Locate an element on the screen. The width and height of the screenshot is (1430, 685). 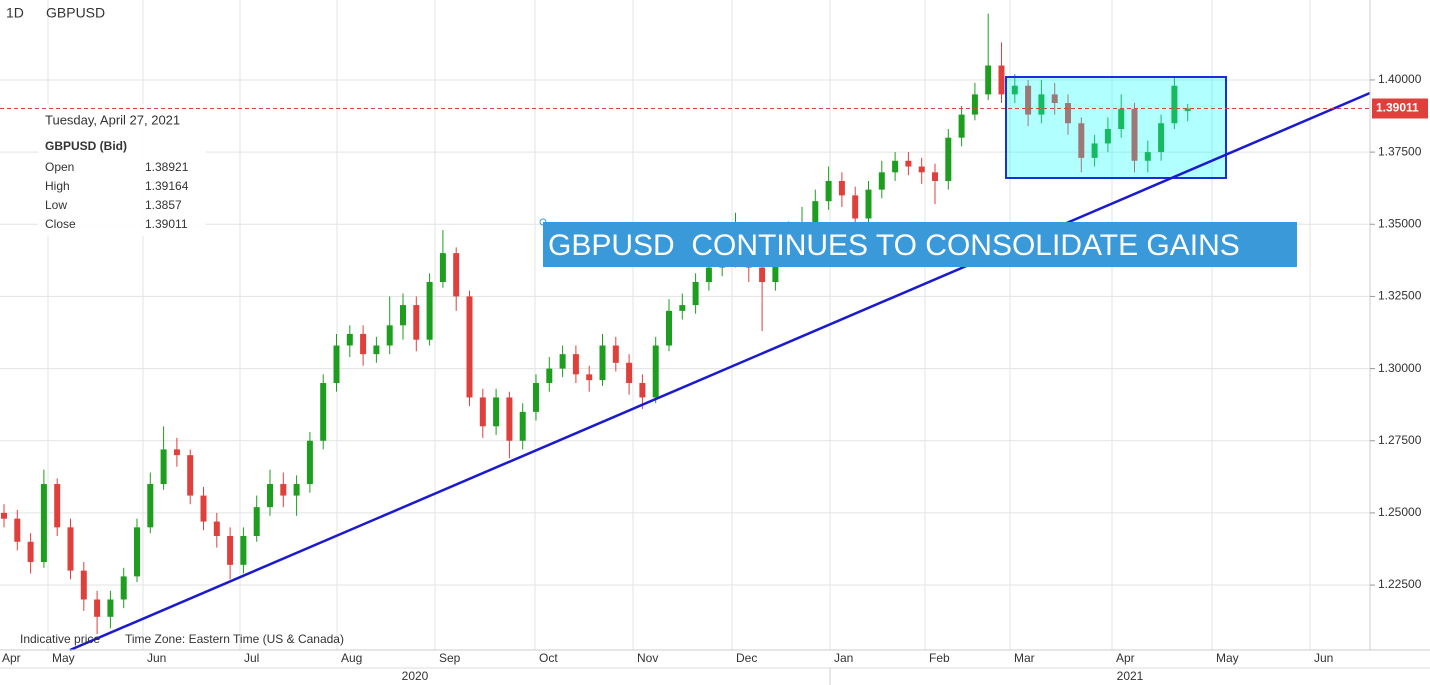
footer-note: Indicative price is located at coordinates (60, 639).